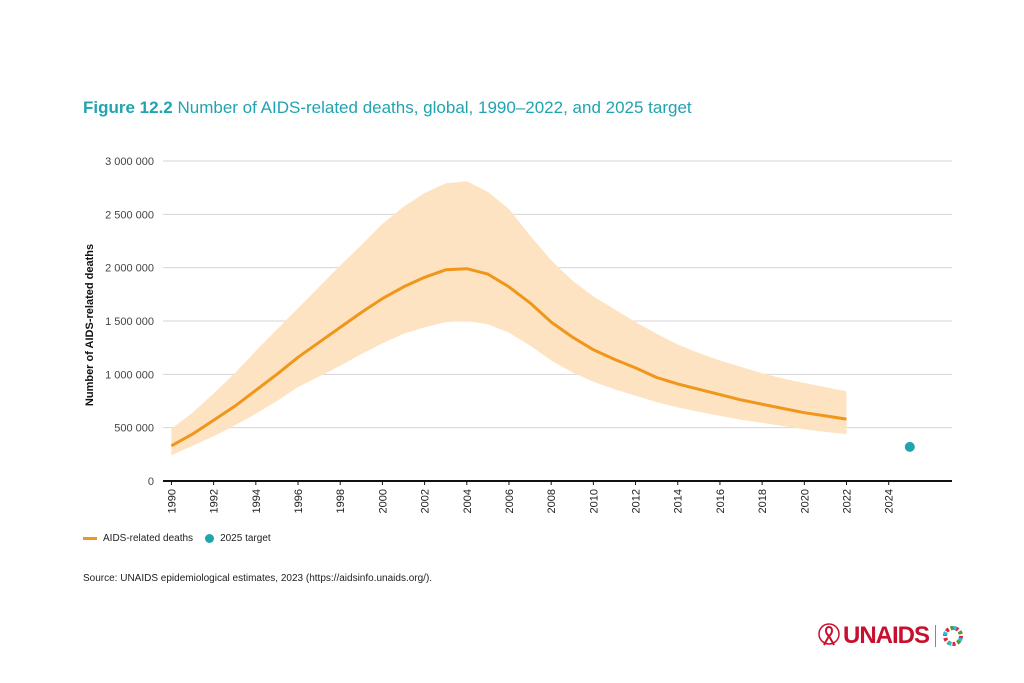  I want to click on logo-divider, so click(936, 636).